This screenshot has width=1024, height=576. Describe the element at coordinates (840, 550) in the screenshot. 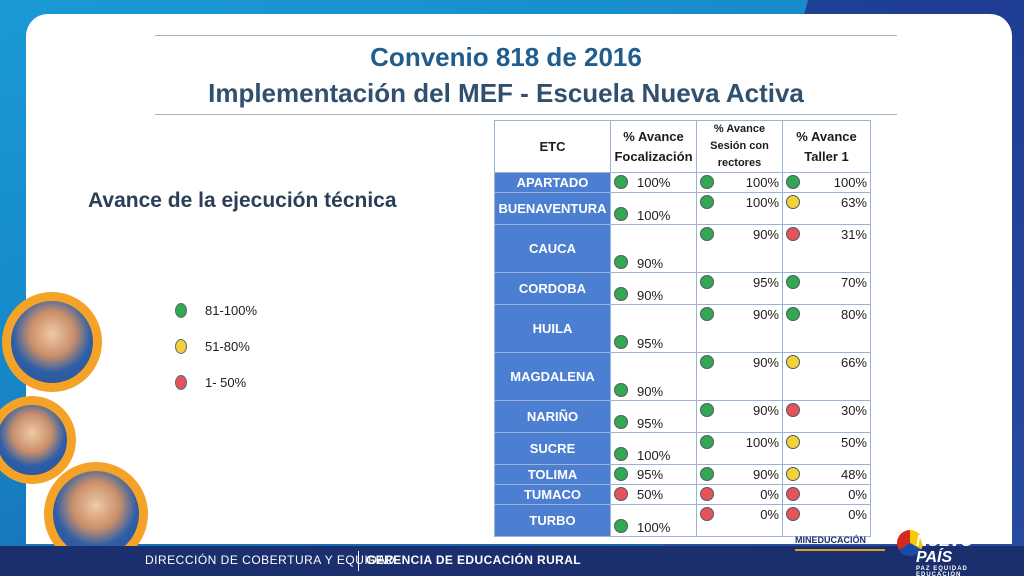

I see `mineducacion-underline` at that location.